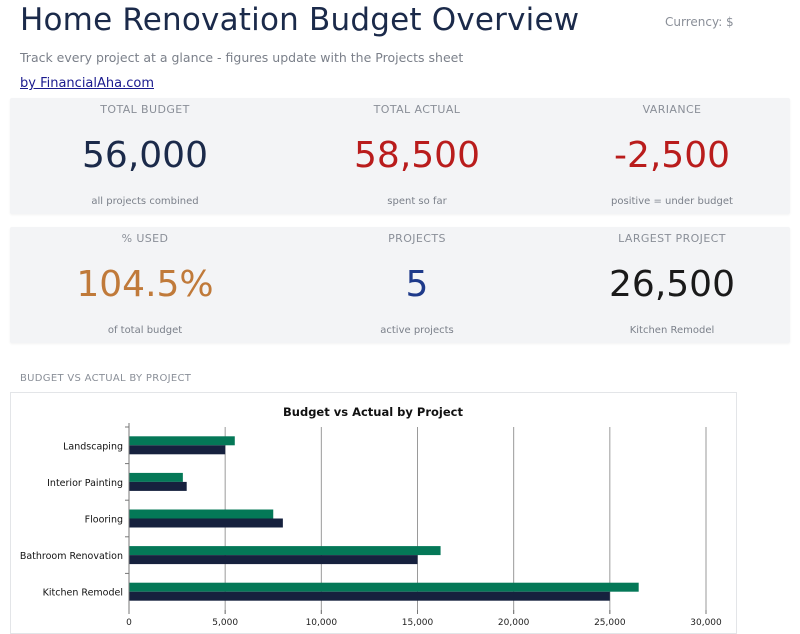 The width and height of the screenshot is (800, 634). What do you see at coordinates (225, 623) in the screenshot?
I see `x-tick-label: 5,000` at bounding box center [225, 623].